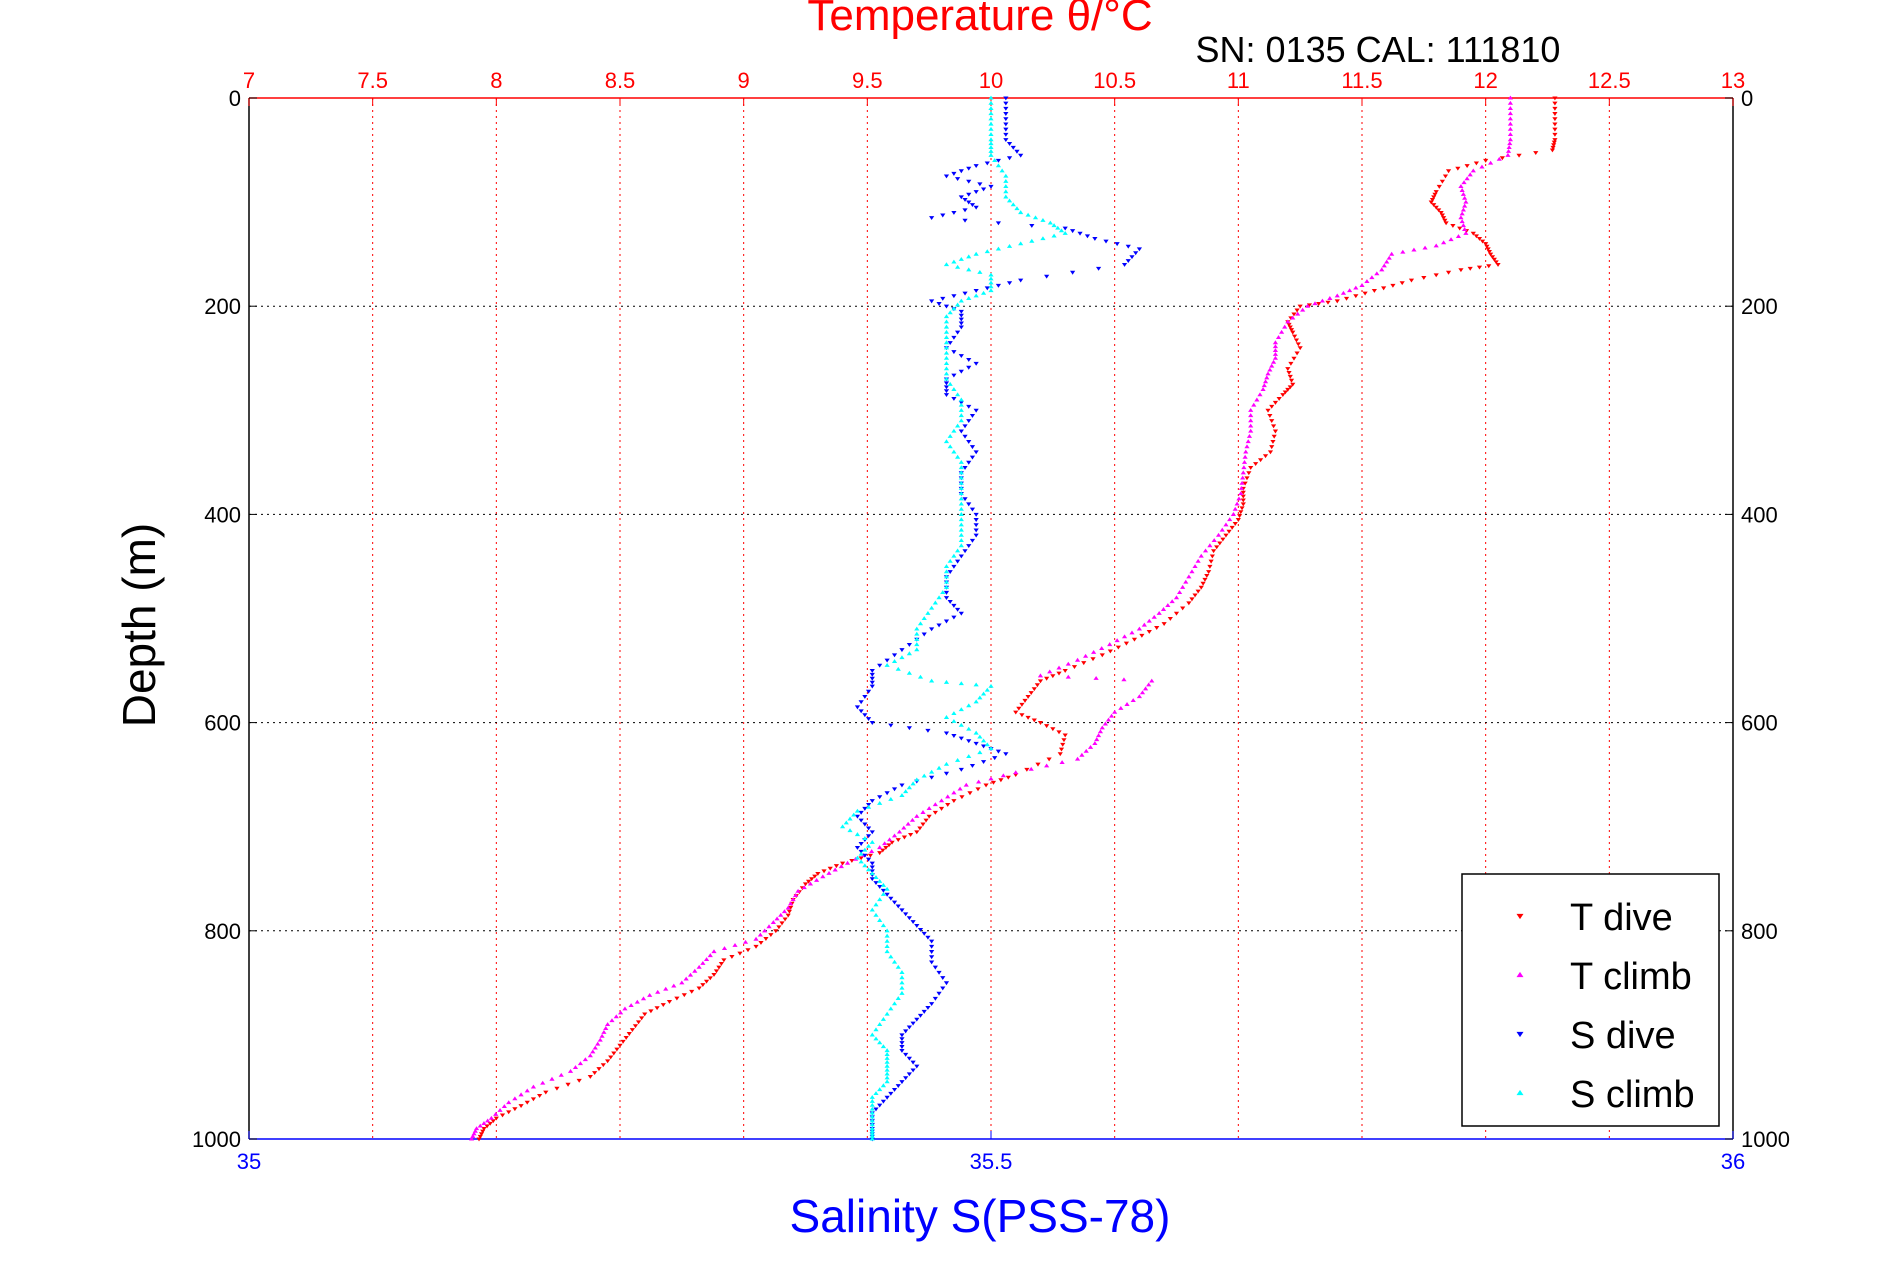 This screenshot has height=1262, width=1891. What do you see at coordinates (1520, 916) in the screenshot?
I see `legend-marker` at bounding box center [1520, 916].